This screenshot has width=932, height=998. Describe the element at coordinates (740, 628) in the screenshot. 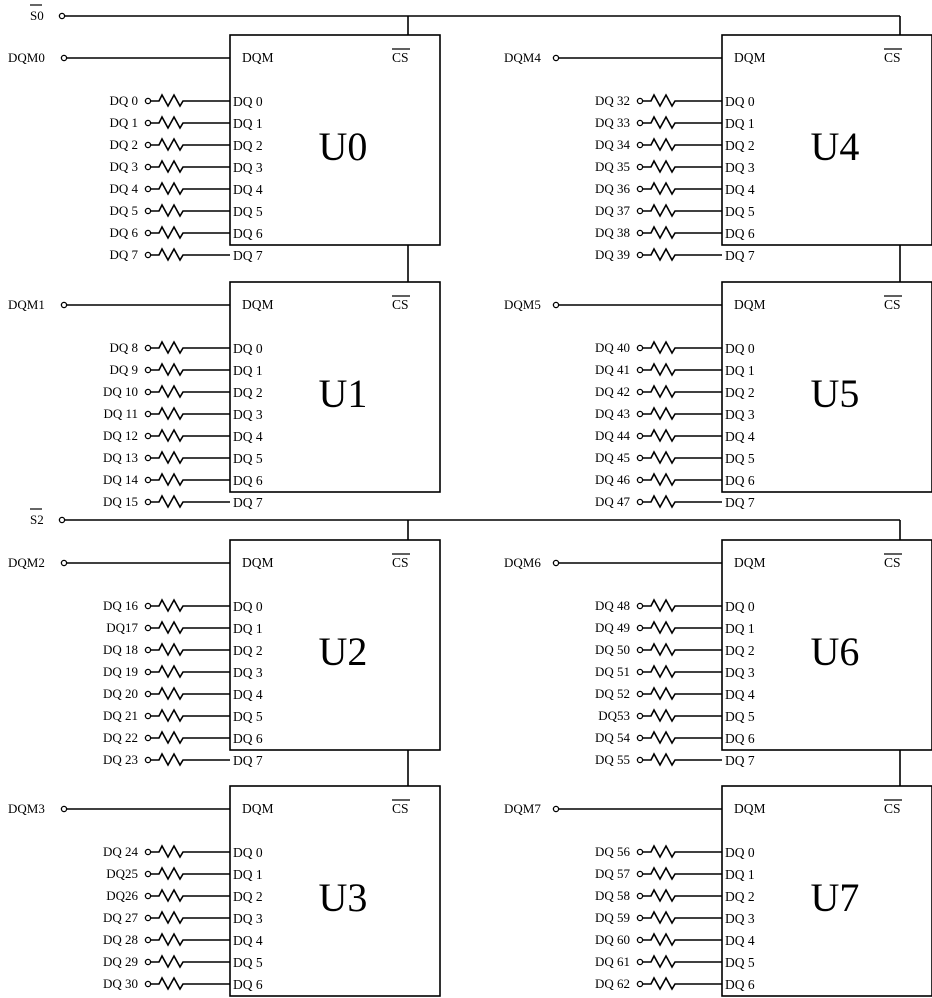

I see `chip-u6-dq-pin-1: DQ 1` at that location.